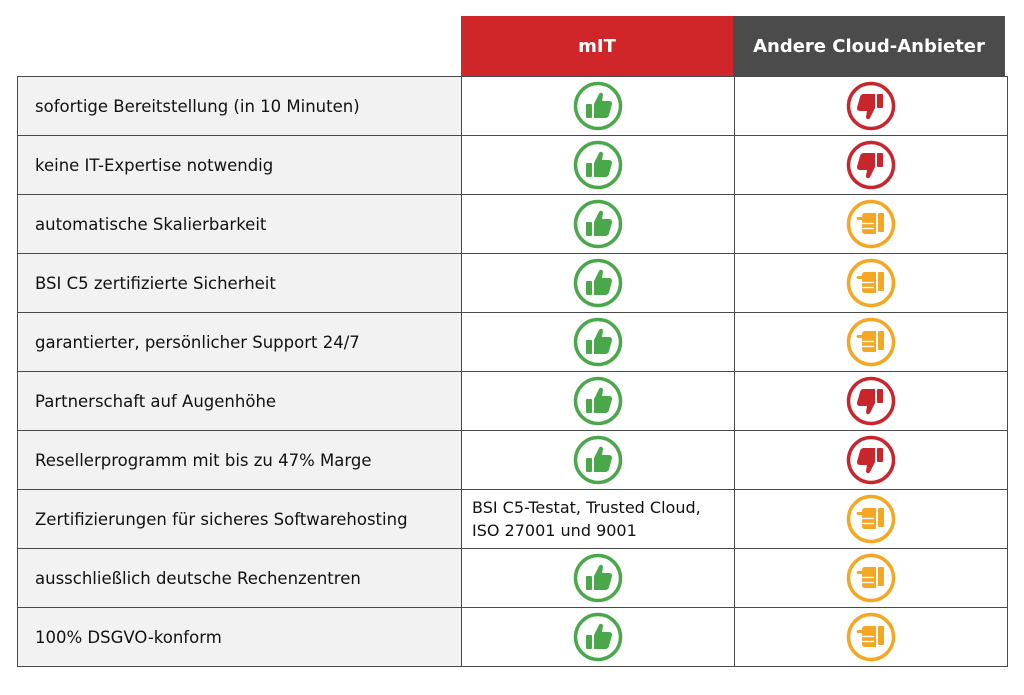 This screenshot has width=1024, height=695. Describe the element at coordinates (597, 46) in the screenshot. I see `column-header-mit: mIT` at that location.